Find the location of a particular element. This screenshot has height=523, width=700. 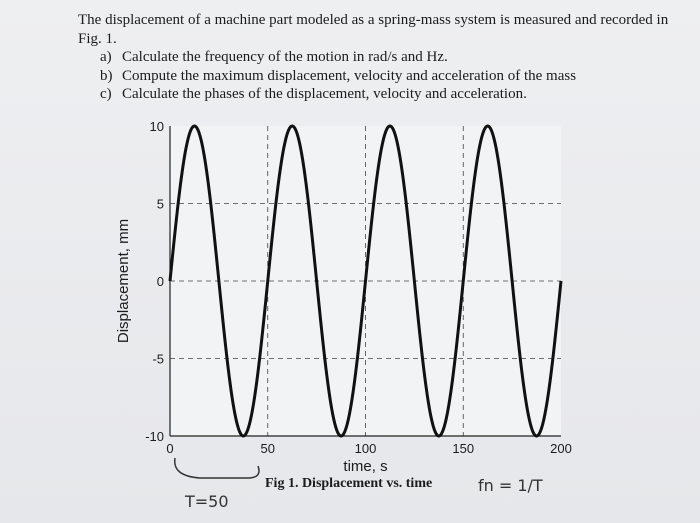

y-tick-label: -5 is located at coordinates (158, 359).